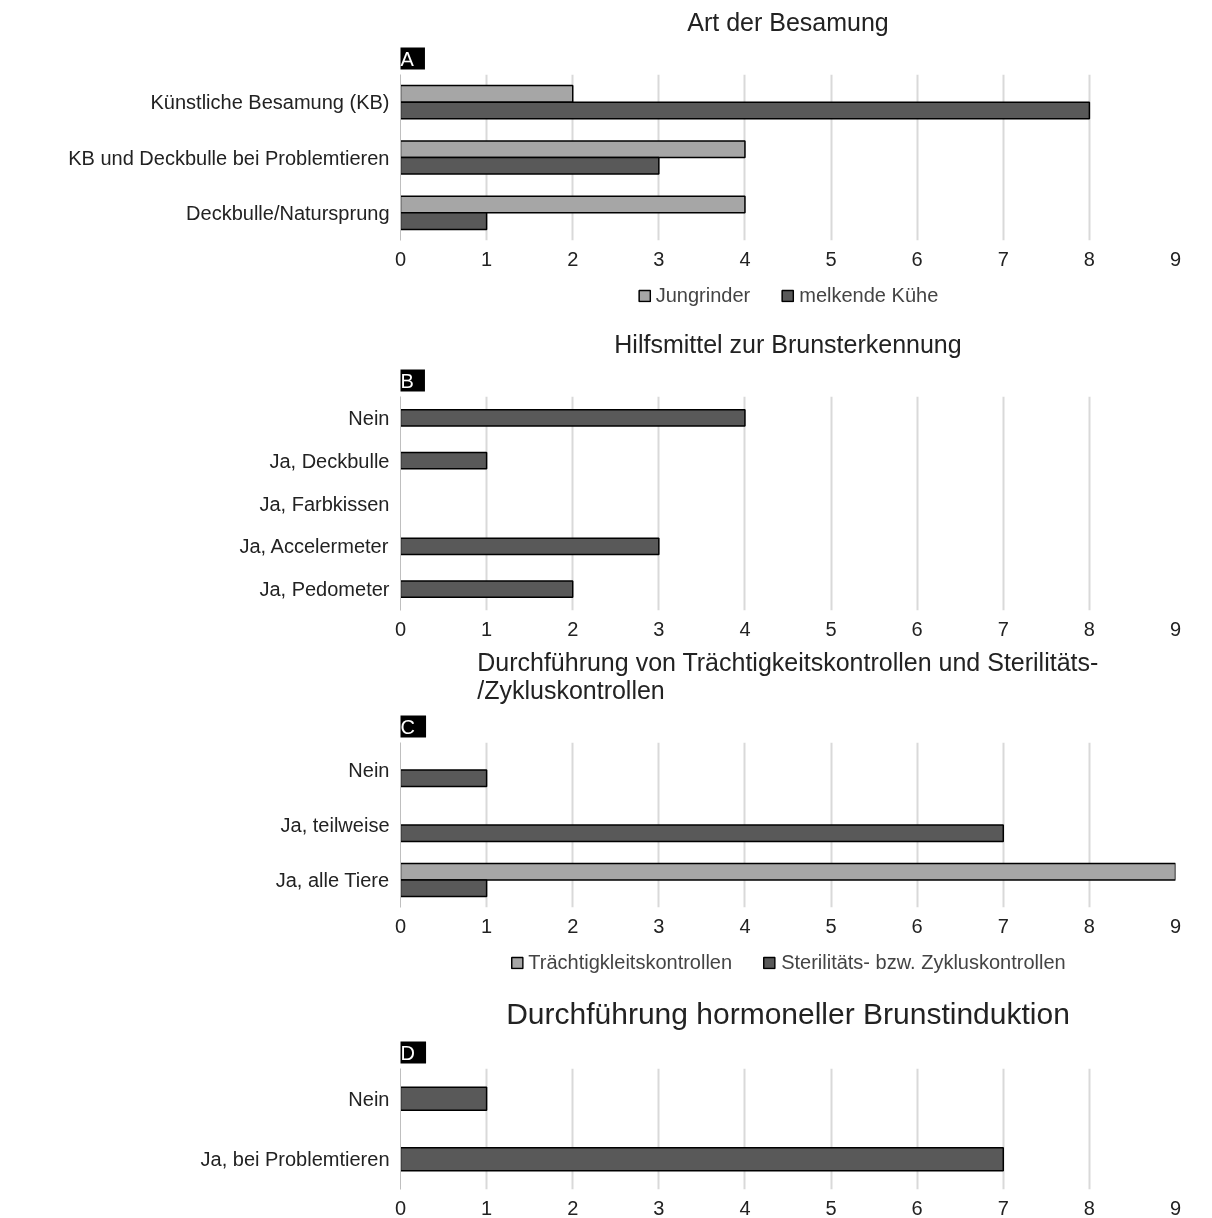  Describe the element at coordinates (407, 1052) in the screenshot. I see `text: D` at that location.